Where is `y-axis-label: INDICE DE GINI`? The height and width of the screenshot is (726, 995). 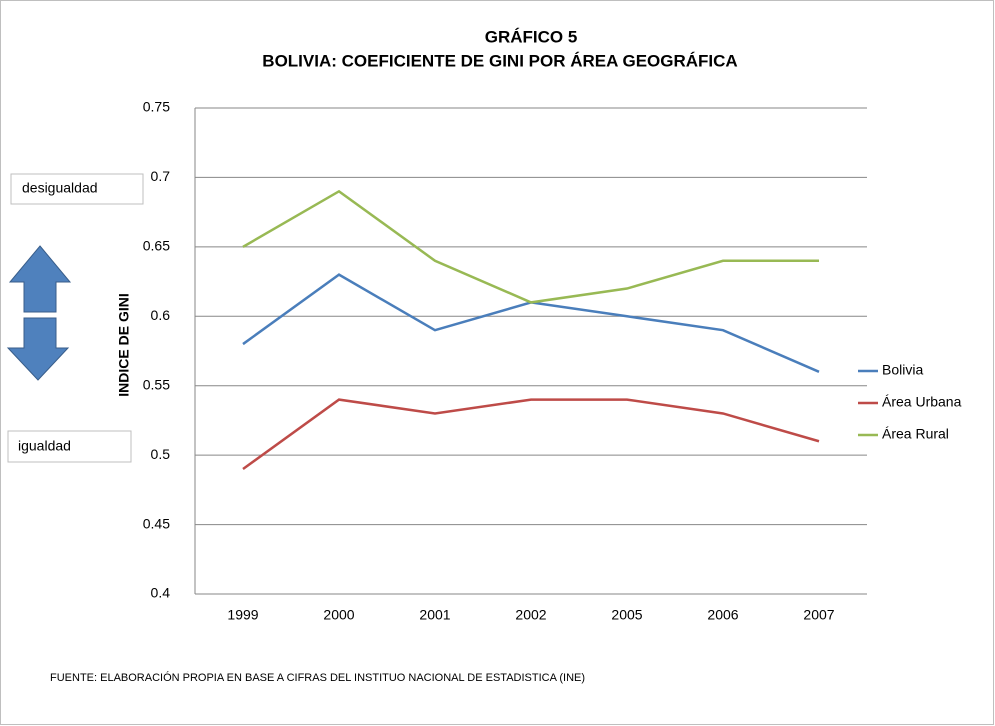
y-axis-label: INDICE DE GINI is located at coordinates (124, 344).